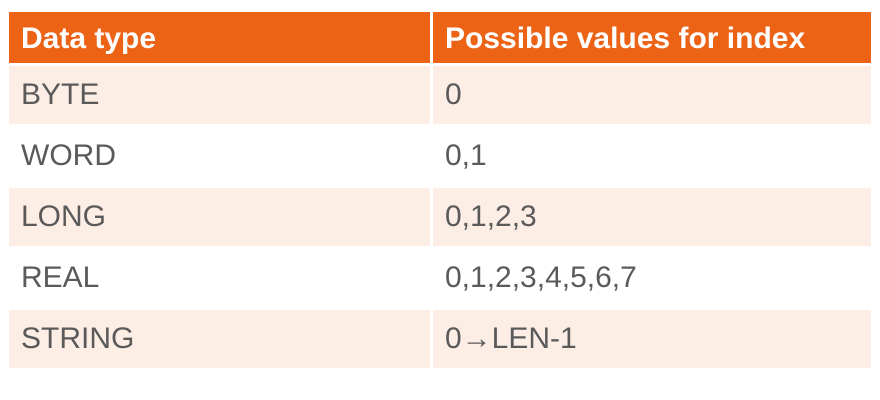 The width and height of the screenshot is (880, 400). I want to click on data-type-cell: BYTE, so click(219, 95).